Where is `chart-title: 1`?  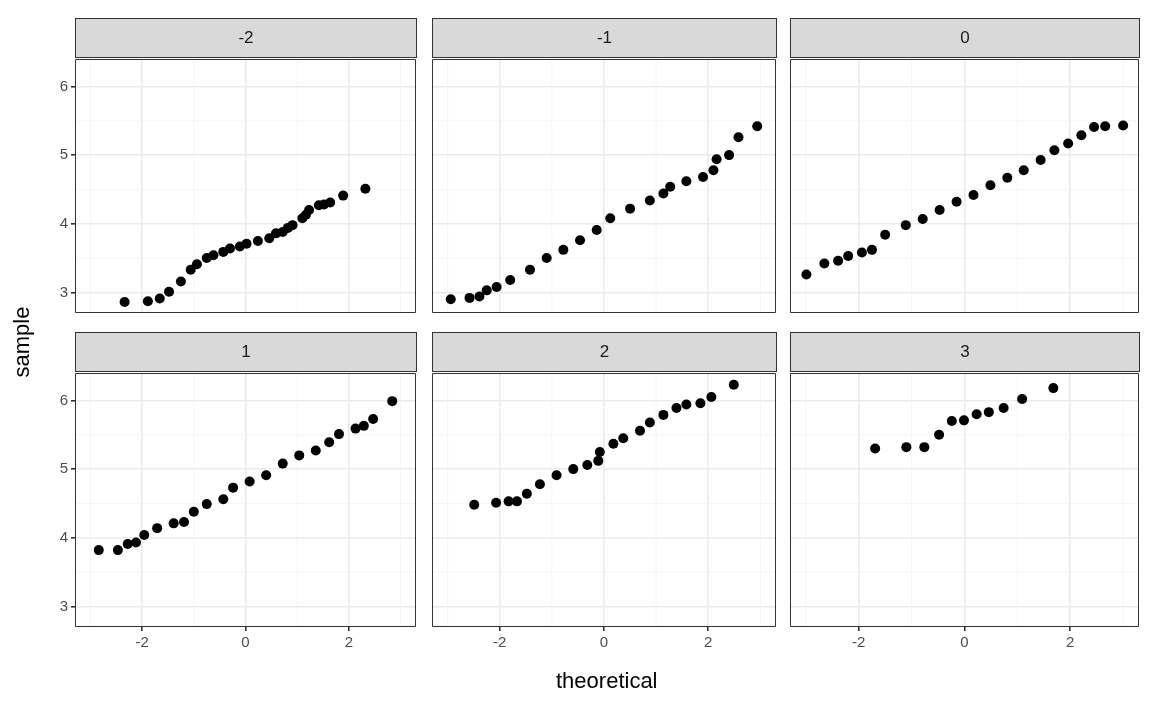 chart-title: 1 is located at coordinates (246, 352).